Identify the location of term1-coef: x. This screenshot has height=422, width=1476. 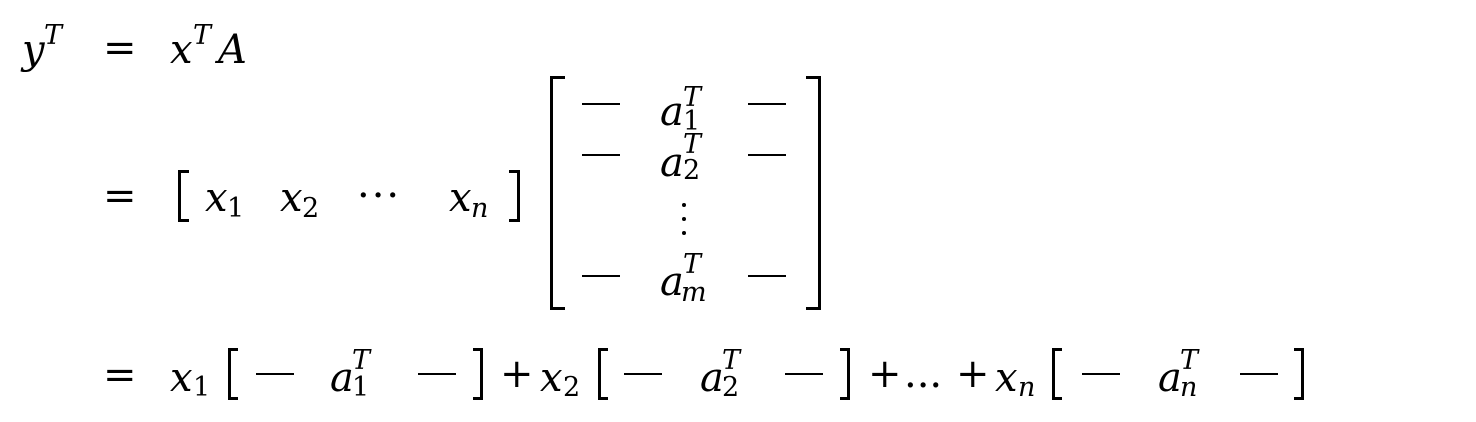
(181, 378).